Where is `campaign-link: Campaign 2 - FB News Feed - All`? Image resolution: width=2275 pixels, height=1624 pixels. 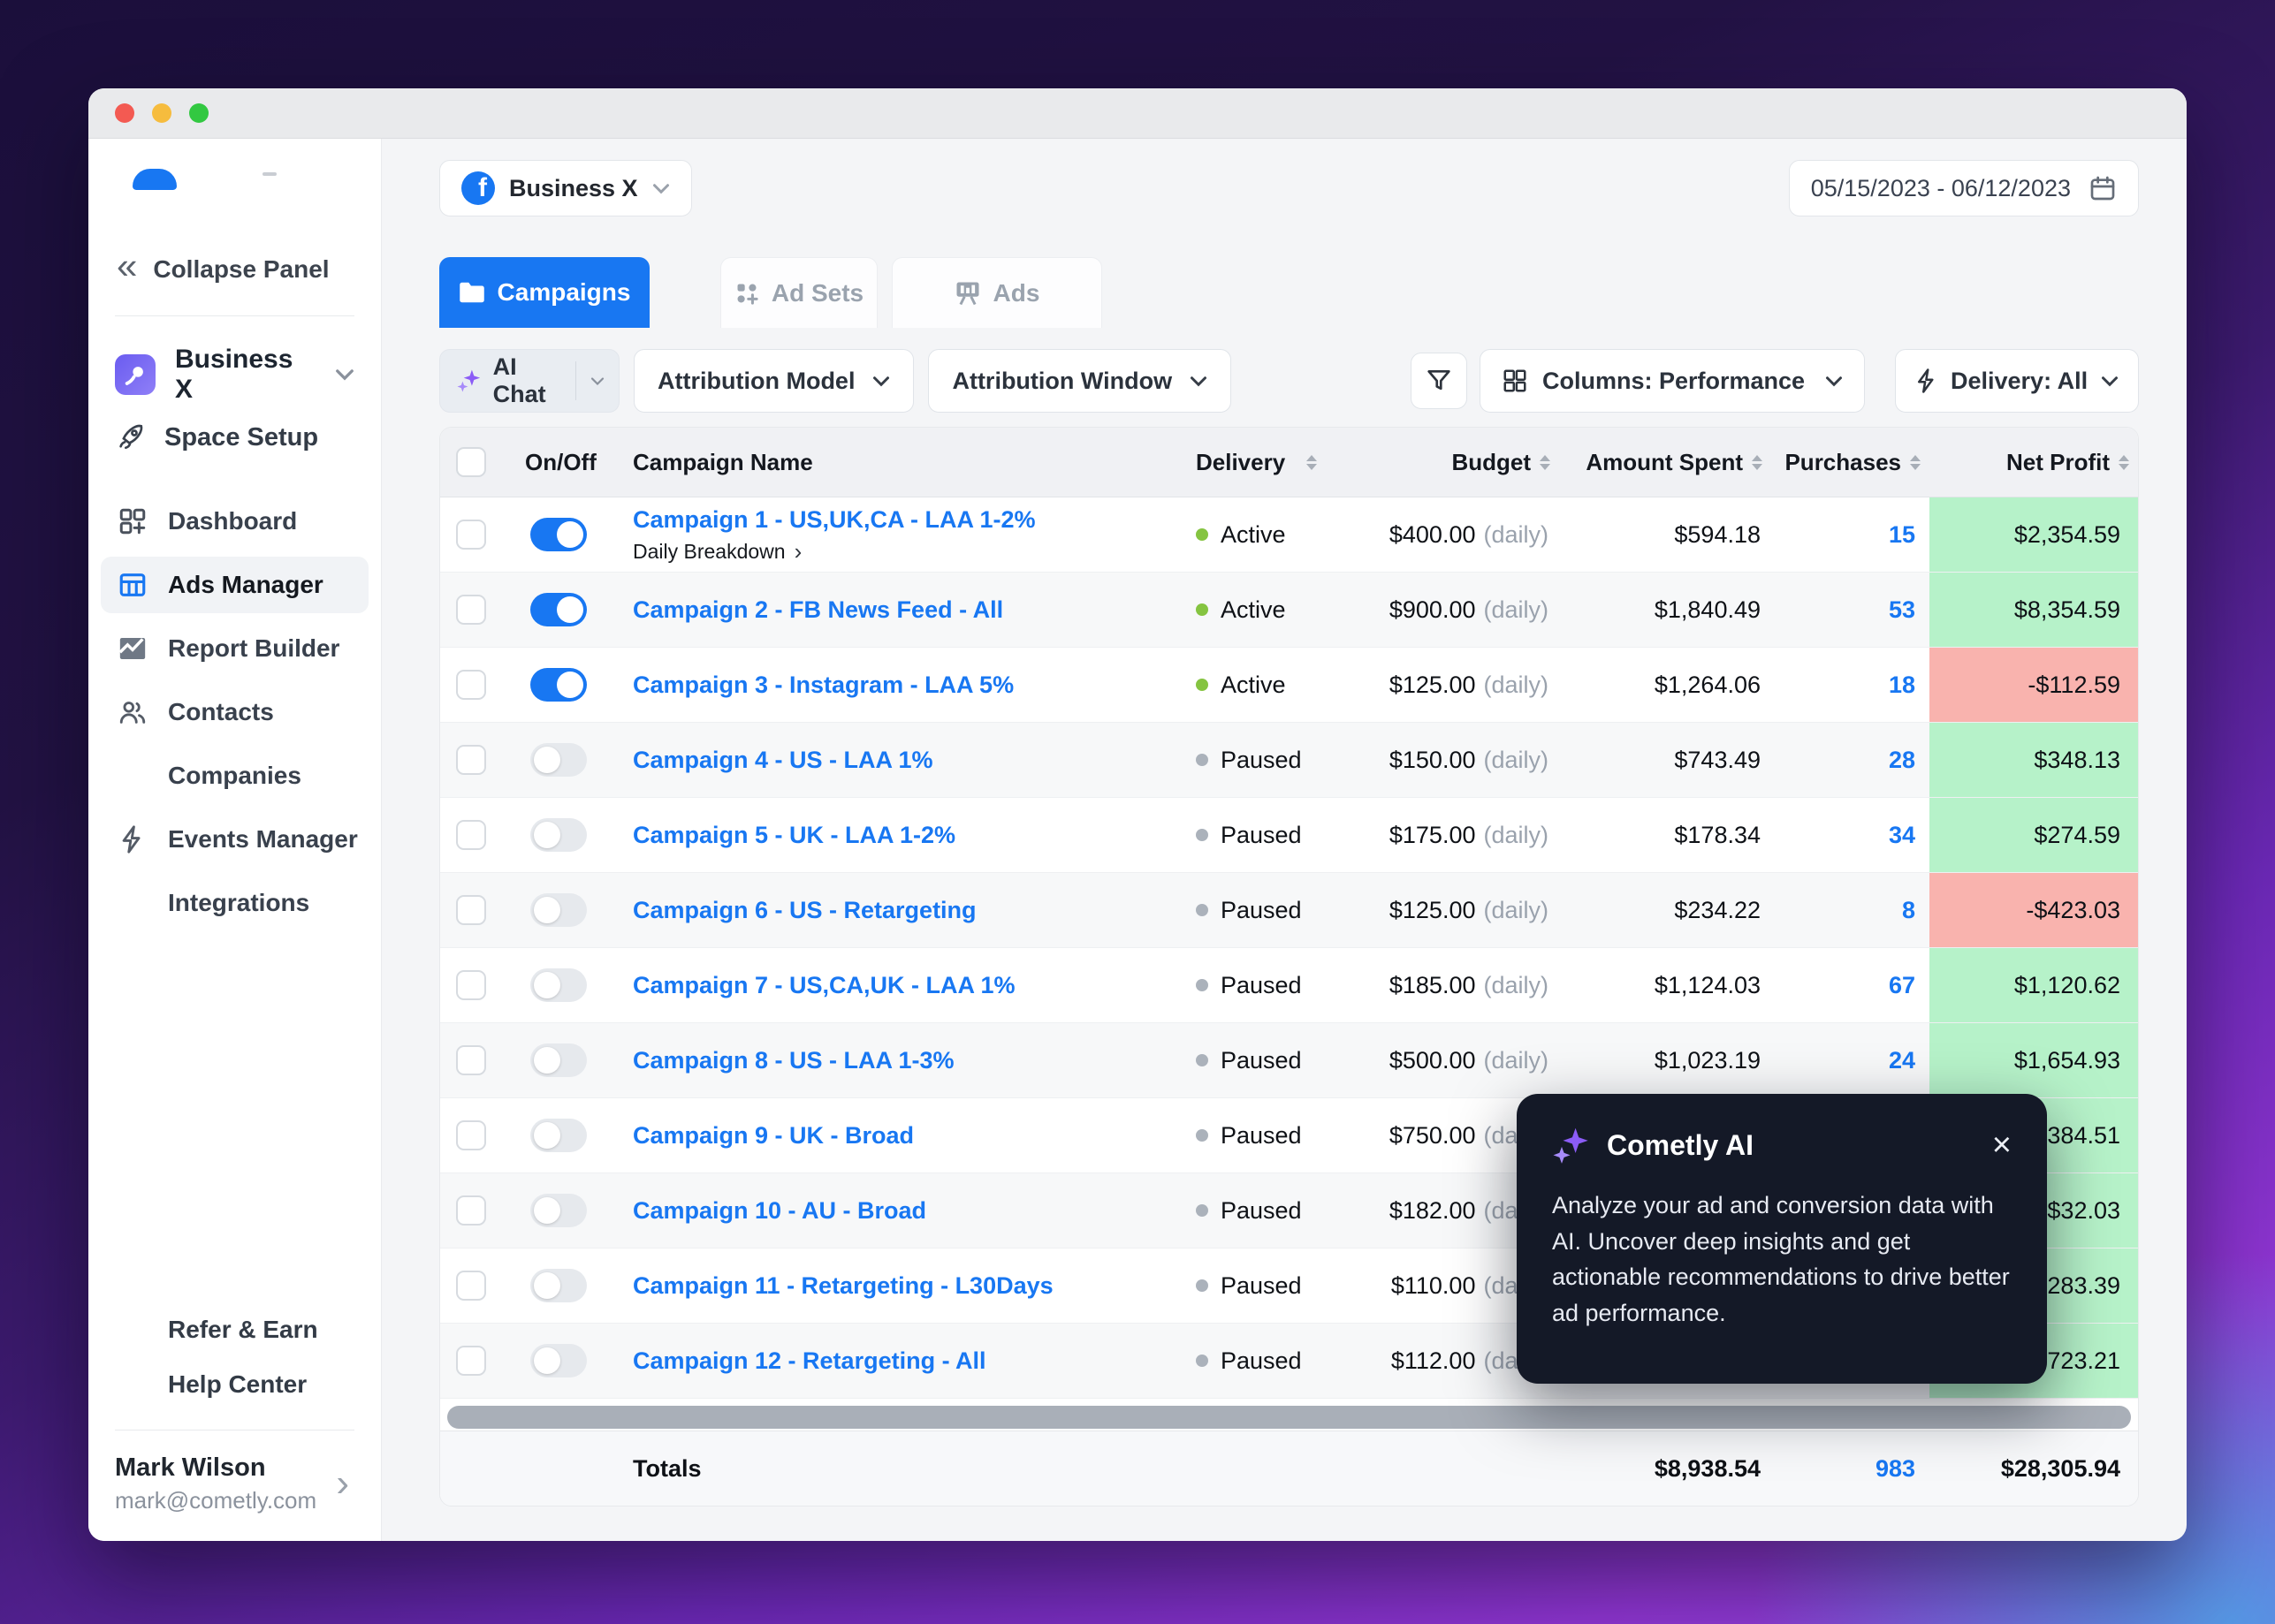 campaign-link: Campaign 2 - FB News Feed - All is located at coordinates (818, 609).